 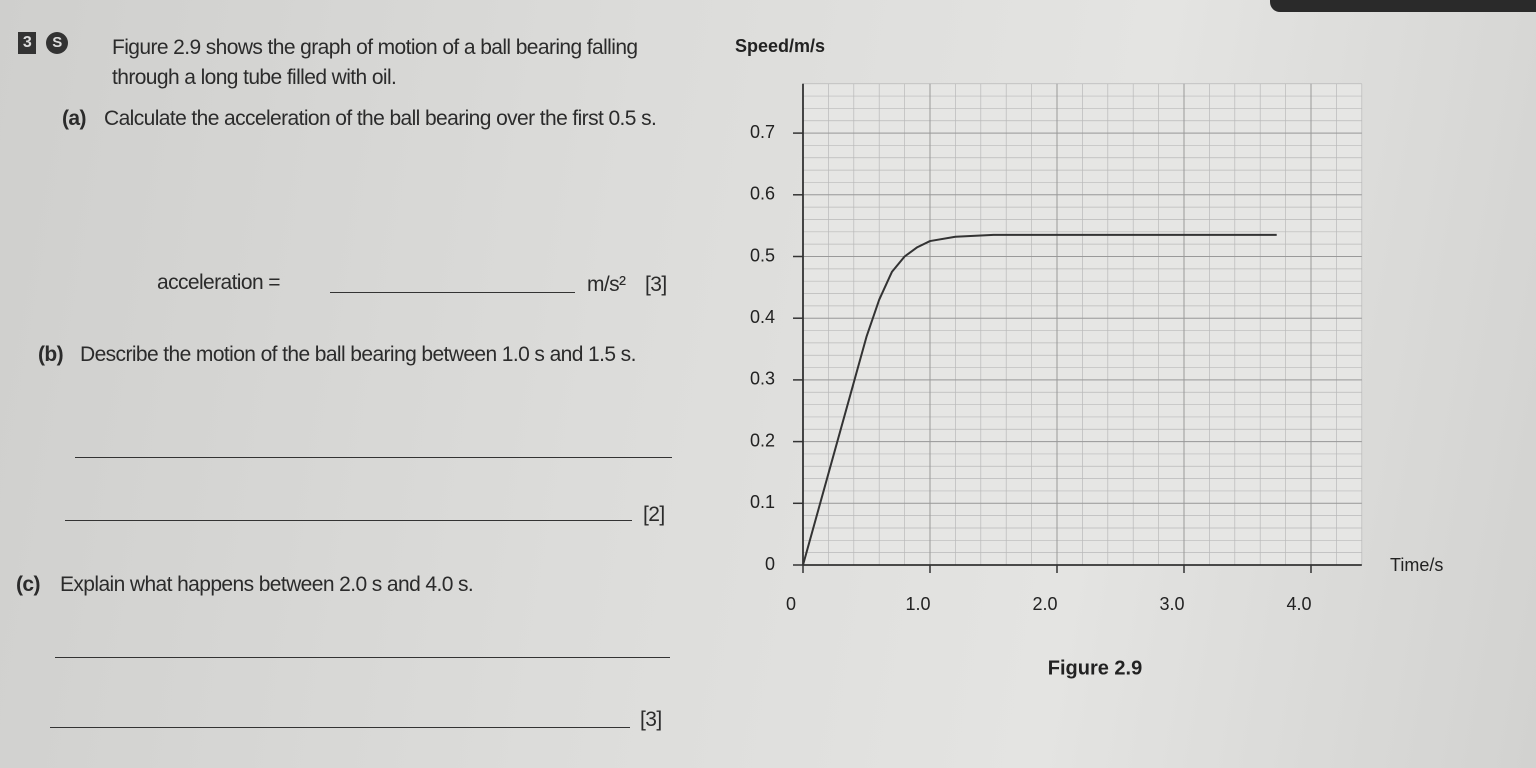 I want to click on x-tick-label: 4.0, so click(x=1298, y=604).